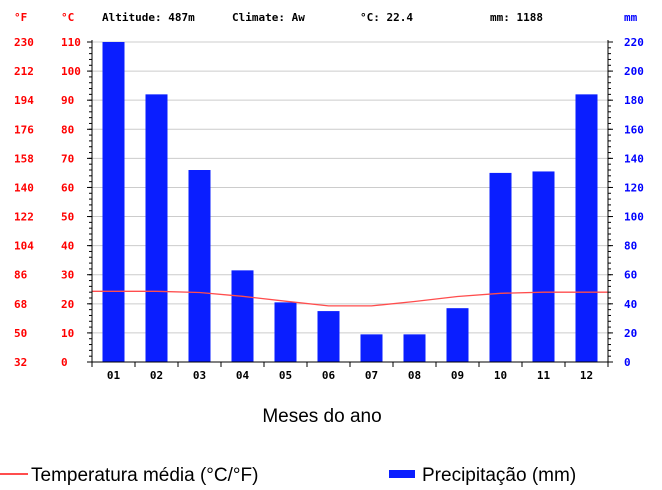  Describe the element at coordinates (631, 17) in the screenshot. I see `mm-unit-label: mm` at that location.